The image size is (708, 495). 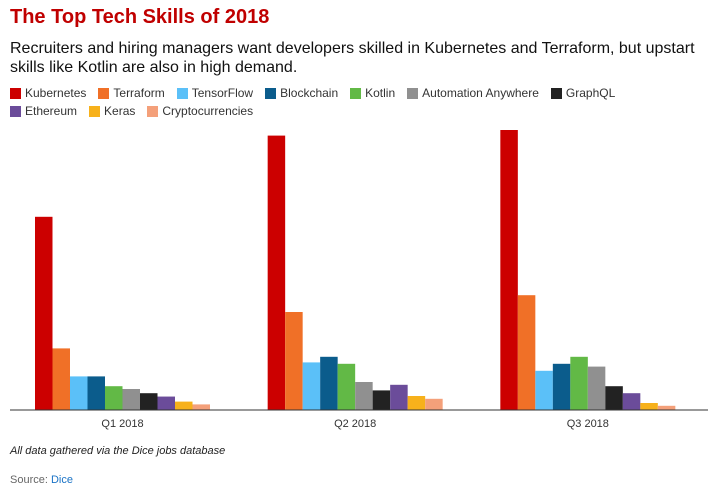 I want to click on legend-item-kotlin: Kotlin, so click(x=372, y=93).